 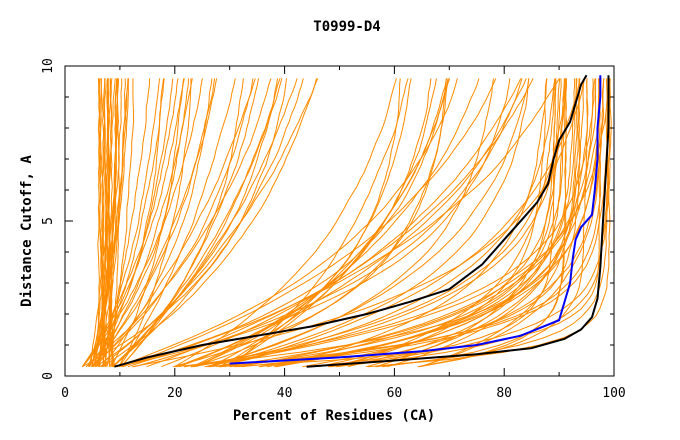 I want to click on x-tick-label: 100, so click(x=613, y=393).